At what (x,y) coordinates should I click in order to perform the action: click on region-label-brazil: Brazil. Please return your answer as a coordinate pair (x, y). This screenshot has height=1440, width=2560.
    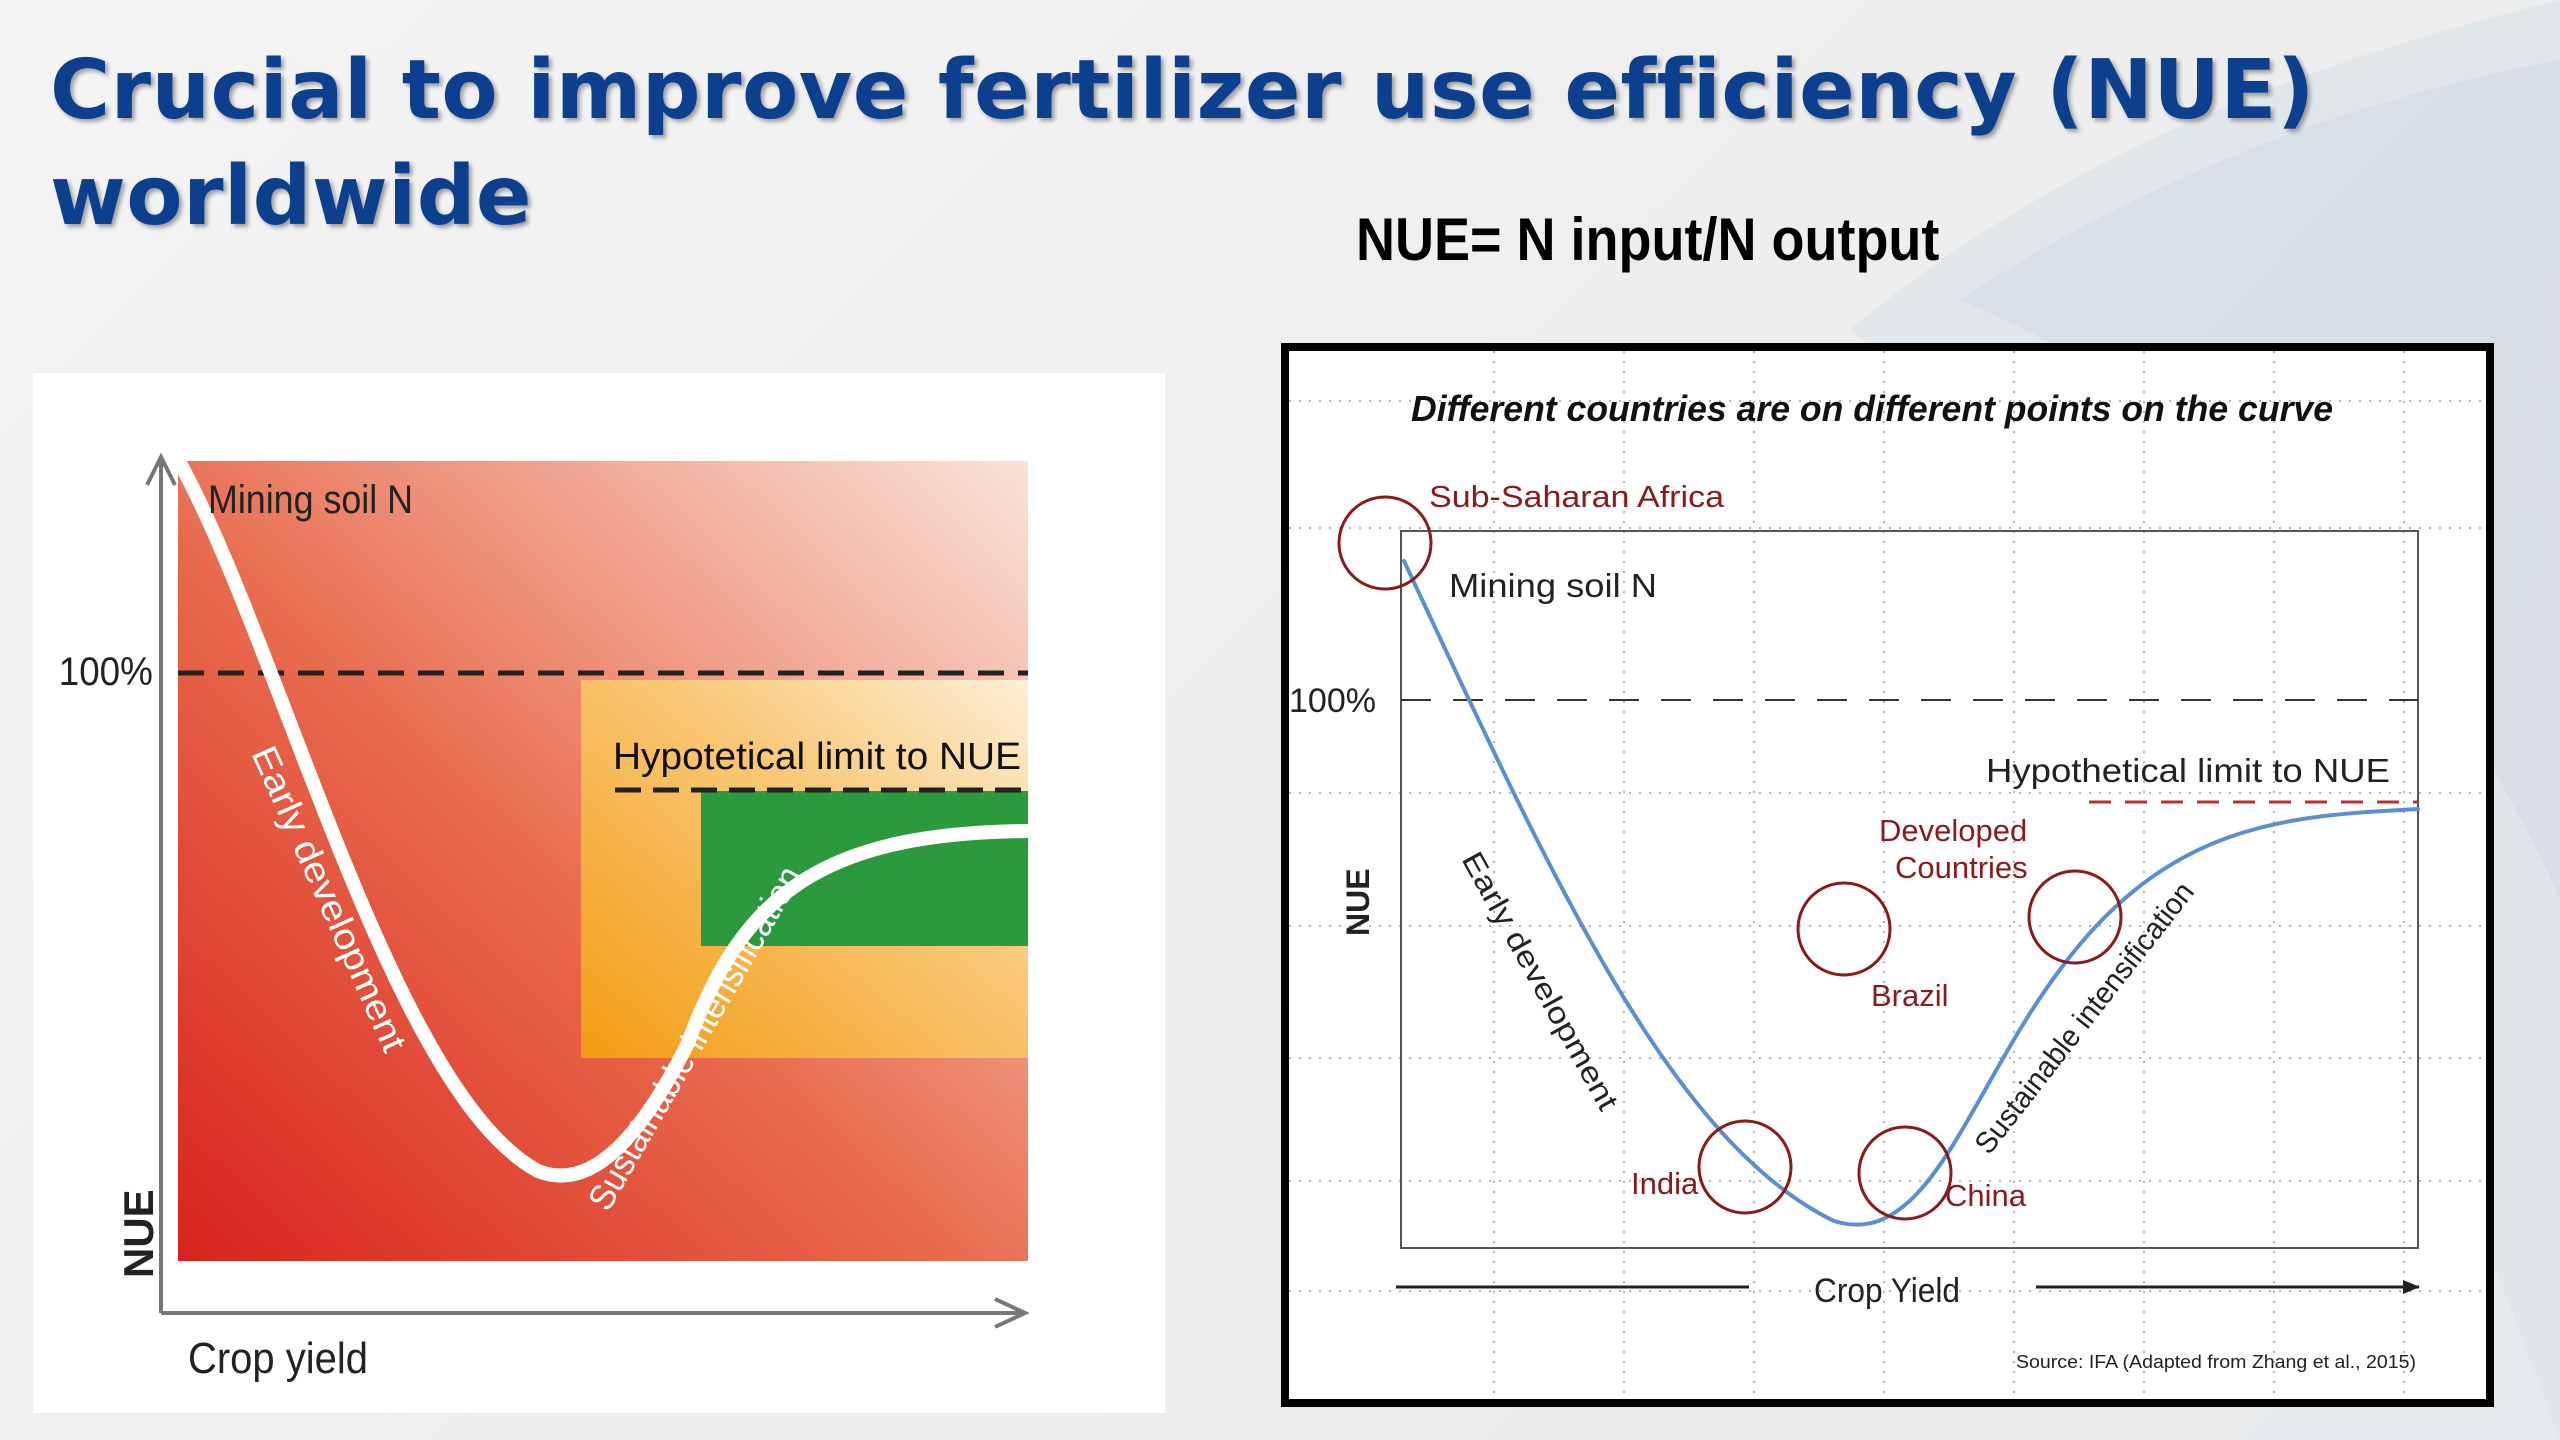
    Looking at the image, I should click on (1910, 995).